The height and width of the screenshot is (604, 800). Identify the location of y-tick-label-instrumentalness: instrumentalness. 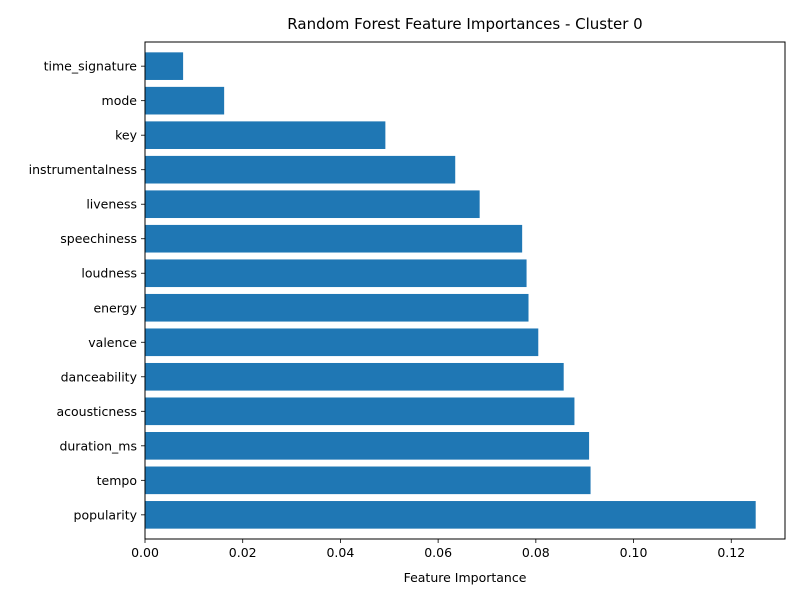
(83, 169).